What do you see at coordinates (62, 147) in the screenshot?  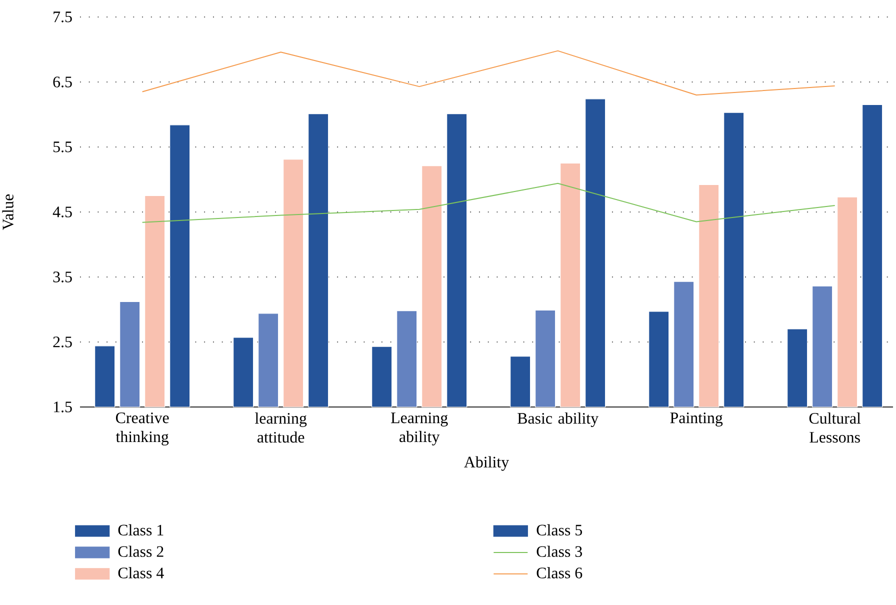 I see `y-tick-label: 5.5` at bounding box center [62, 147].